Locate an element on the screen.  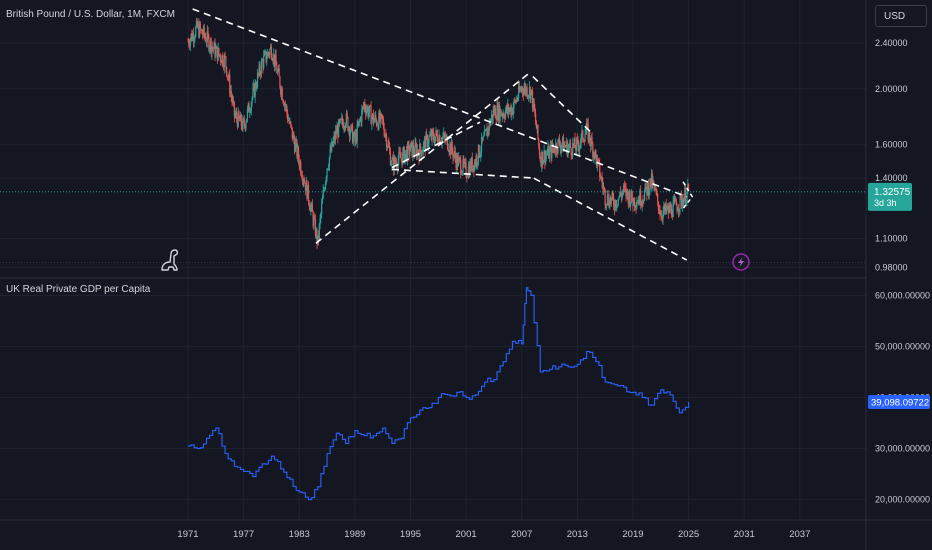
gdp-last-badge is located at coordinates (899, 402).